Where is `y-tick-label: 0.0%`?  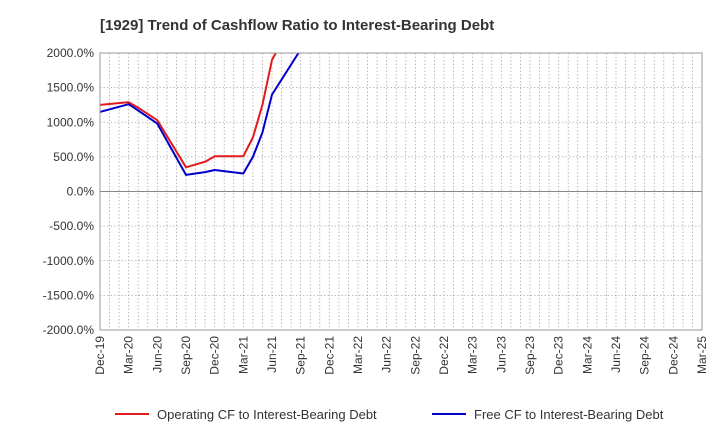
y-tick-label: 0.0% is located at coordinates (81, 192).